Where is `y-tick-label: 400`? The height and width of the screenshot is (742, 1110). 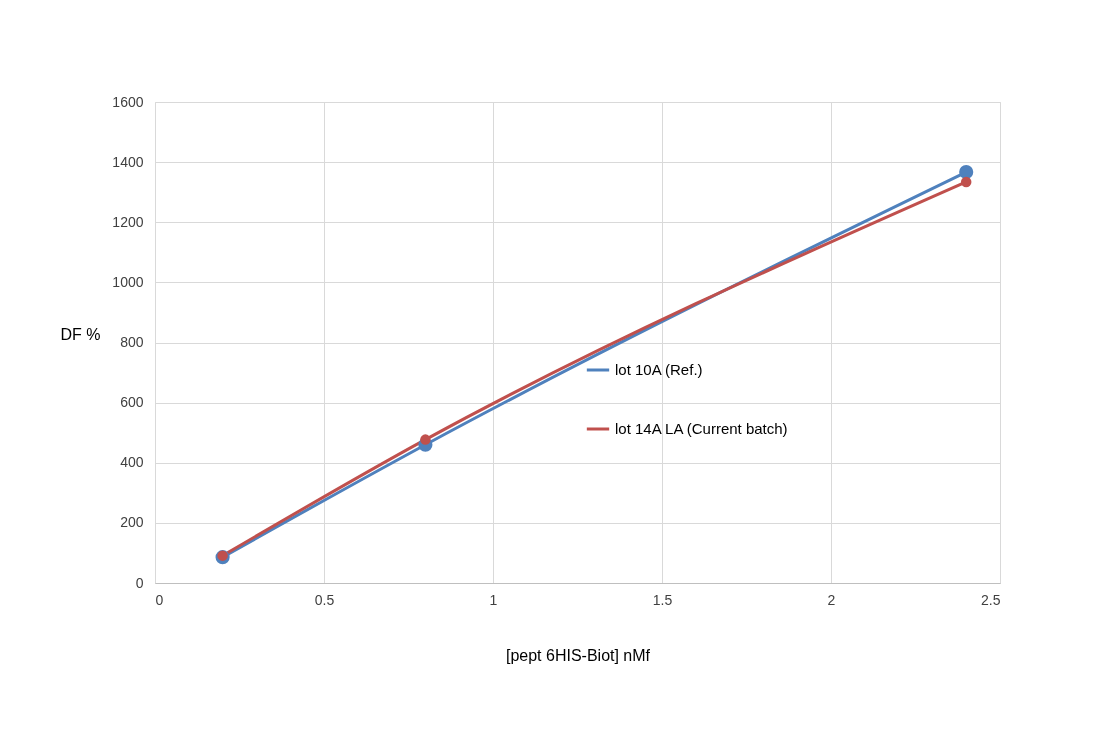
y-tick-label: 400 is located at coordinates (132, 462).